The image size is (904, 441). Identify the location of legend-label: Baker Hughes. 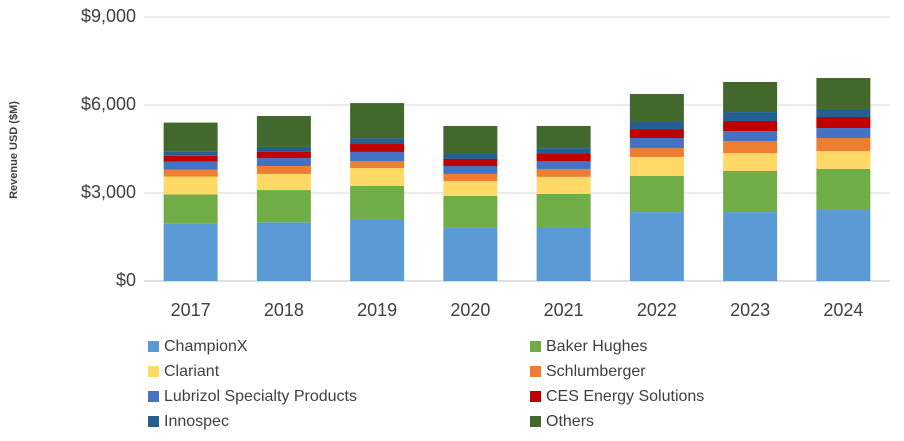
(596, 346).